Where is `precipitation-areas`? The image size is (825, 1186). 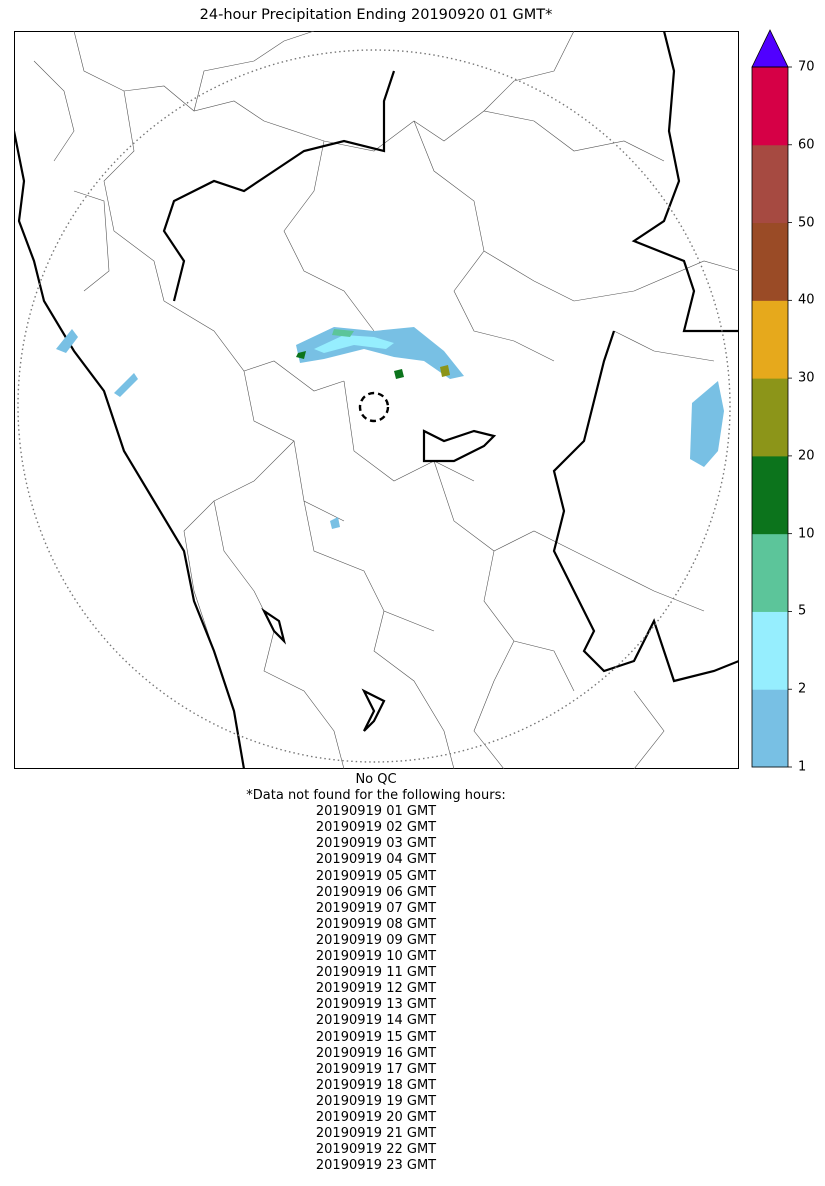
precipitation-areas is located at coordinates (390, 428).